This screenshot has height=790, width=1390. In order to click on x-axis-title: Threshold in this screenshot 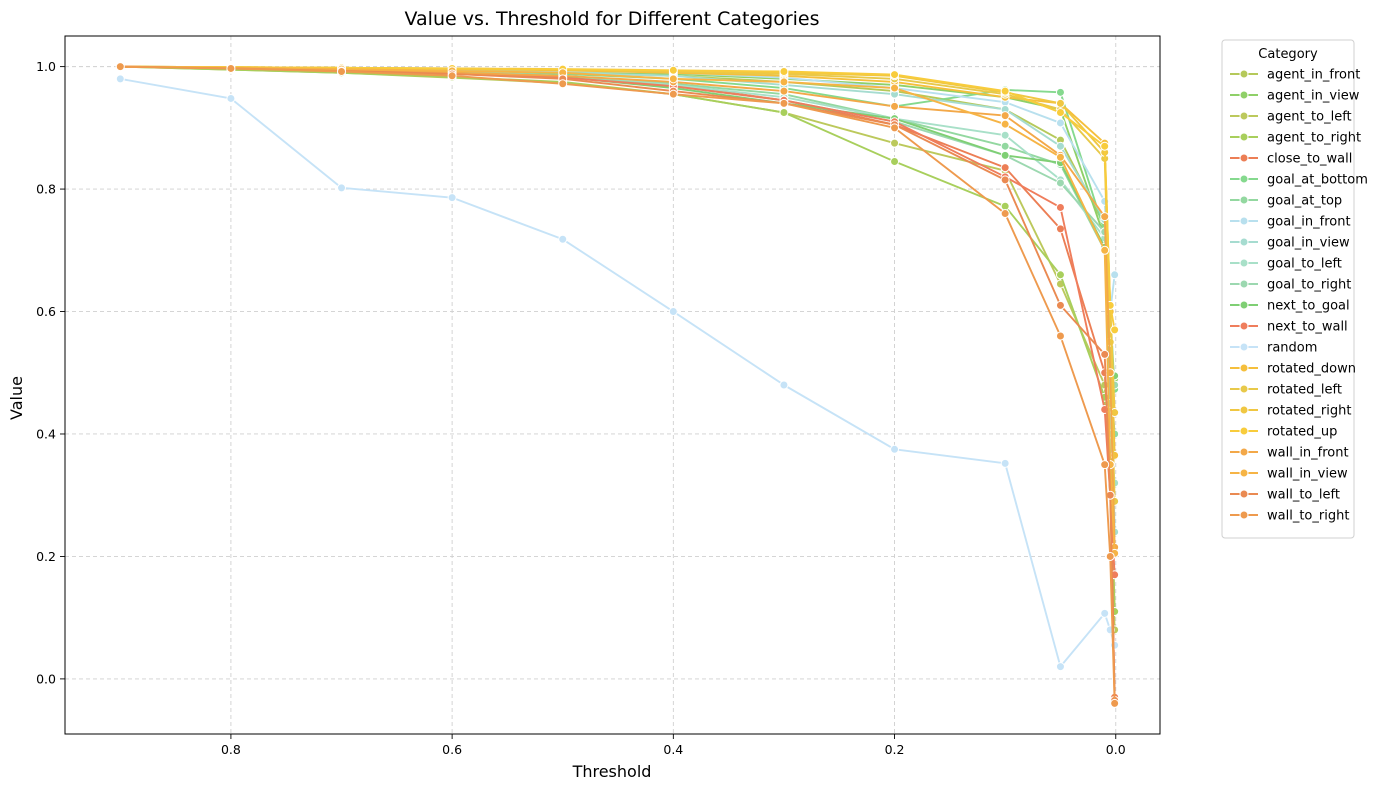, I will do `click(612, 771)`.